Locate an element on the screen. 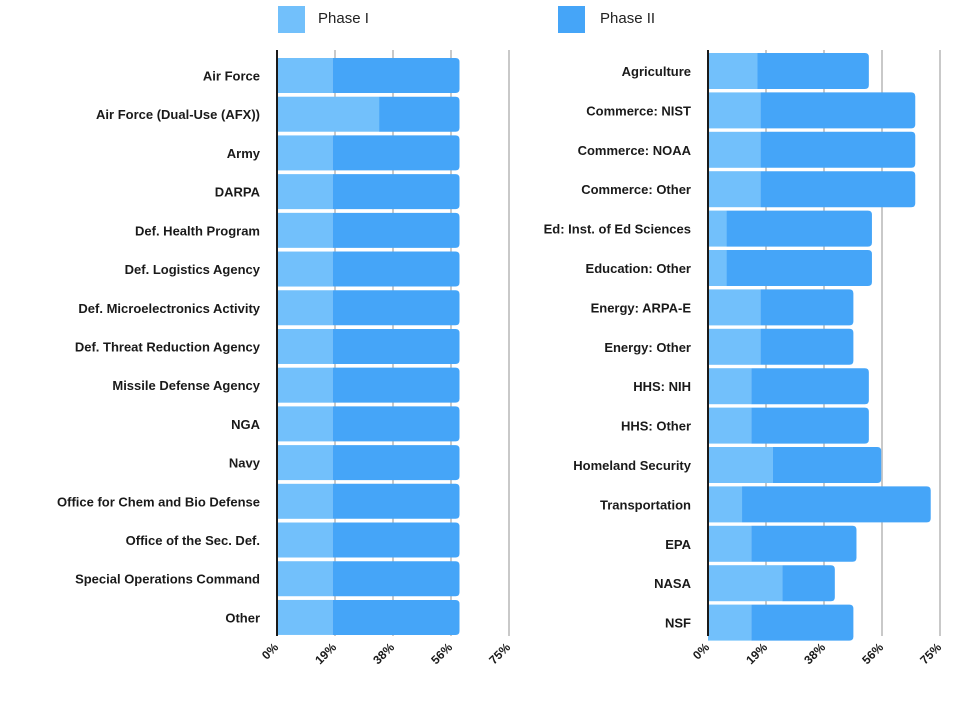 The image size is (962, 703). bar-phase-ii-homeland-security is located at coordinates (827, 465).